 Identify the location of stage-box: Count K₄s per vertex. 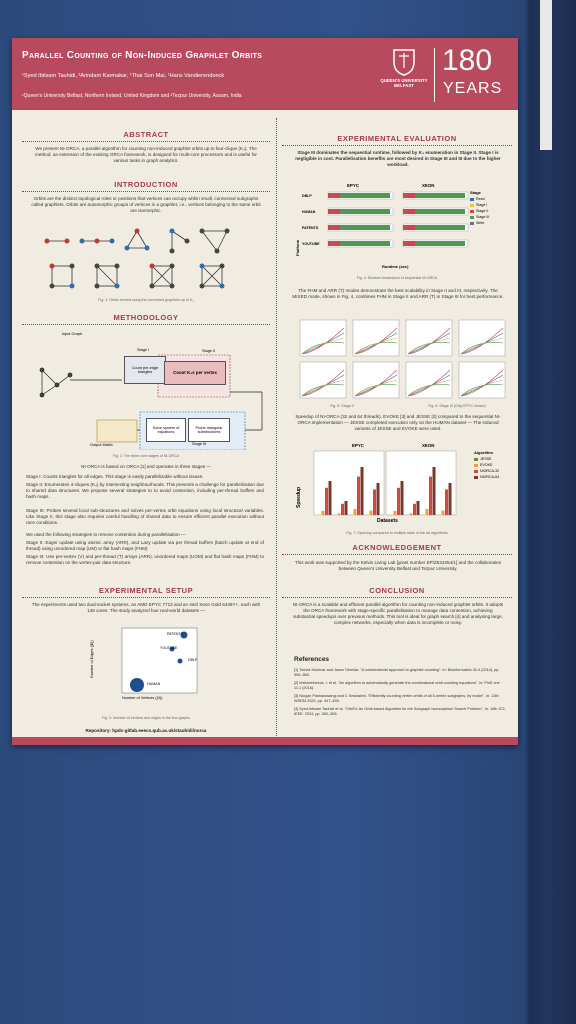
(195, 373).